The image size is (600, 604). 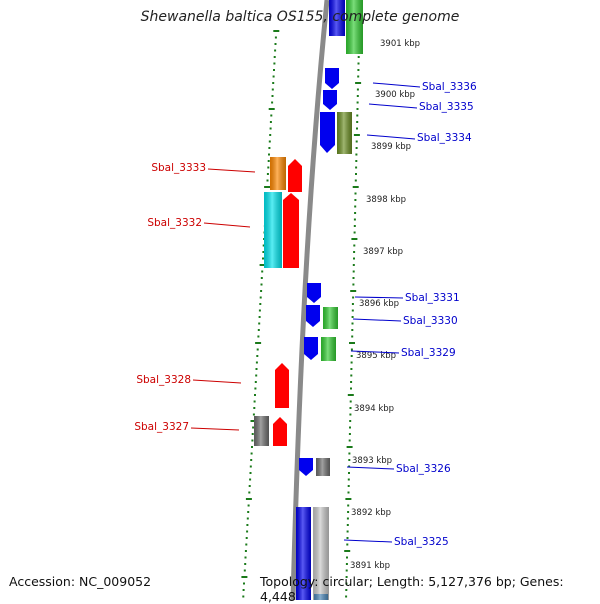 I want to click on gene-label: Sbal_3334, so click(x=444, y=138).